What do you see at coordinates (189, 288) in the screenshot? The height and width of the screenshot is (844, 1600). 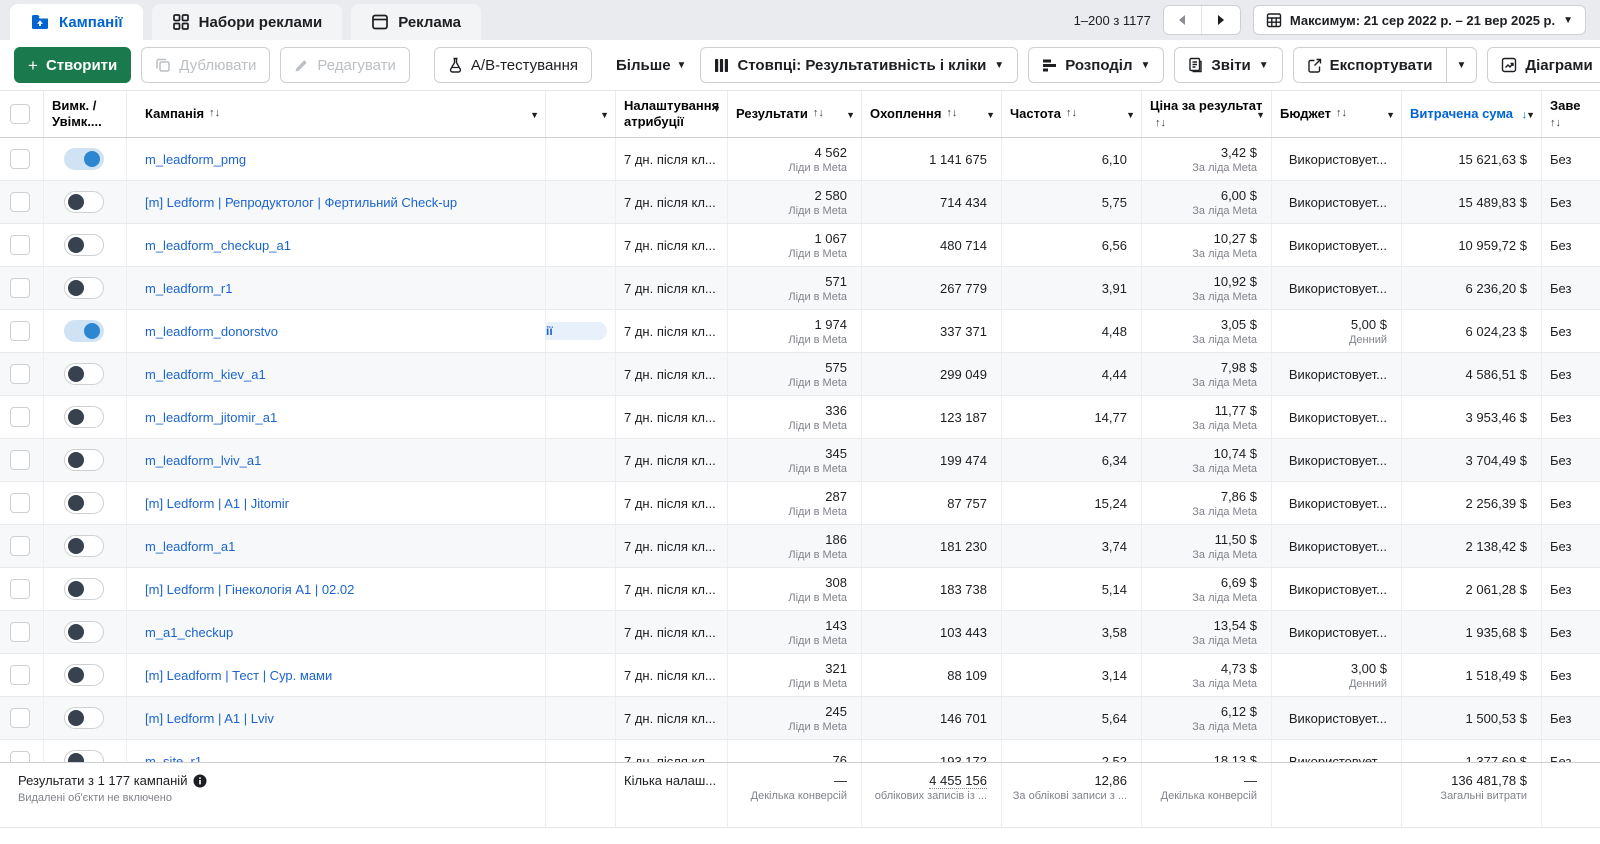 I see `campaign-name-link: m_leadform_r1` at bounding box center [189, 288].